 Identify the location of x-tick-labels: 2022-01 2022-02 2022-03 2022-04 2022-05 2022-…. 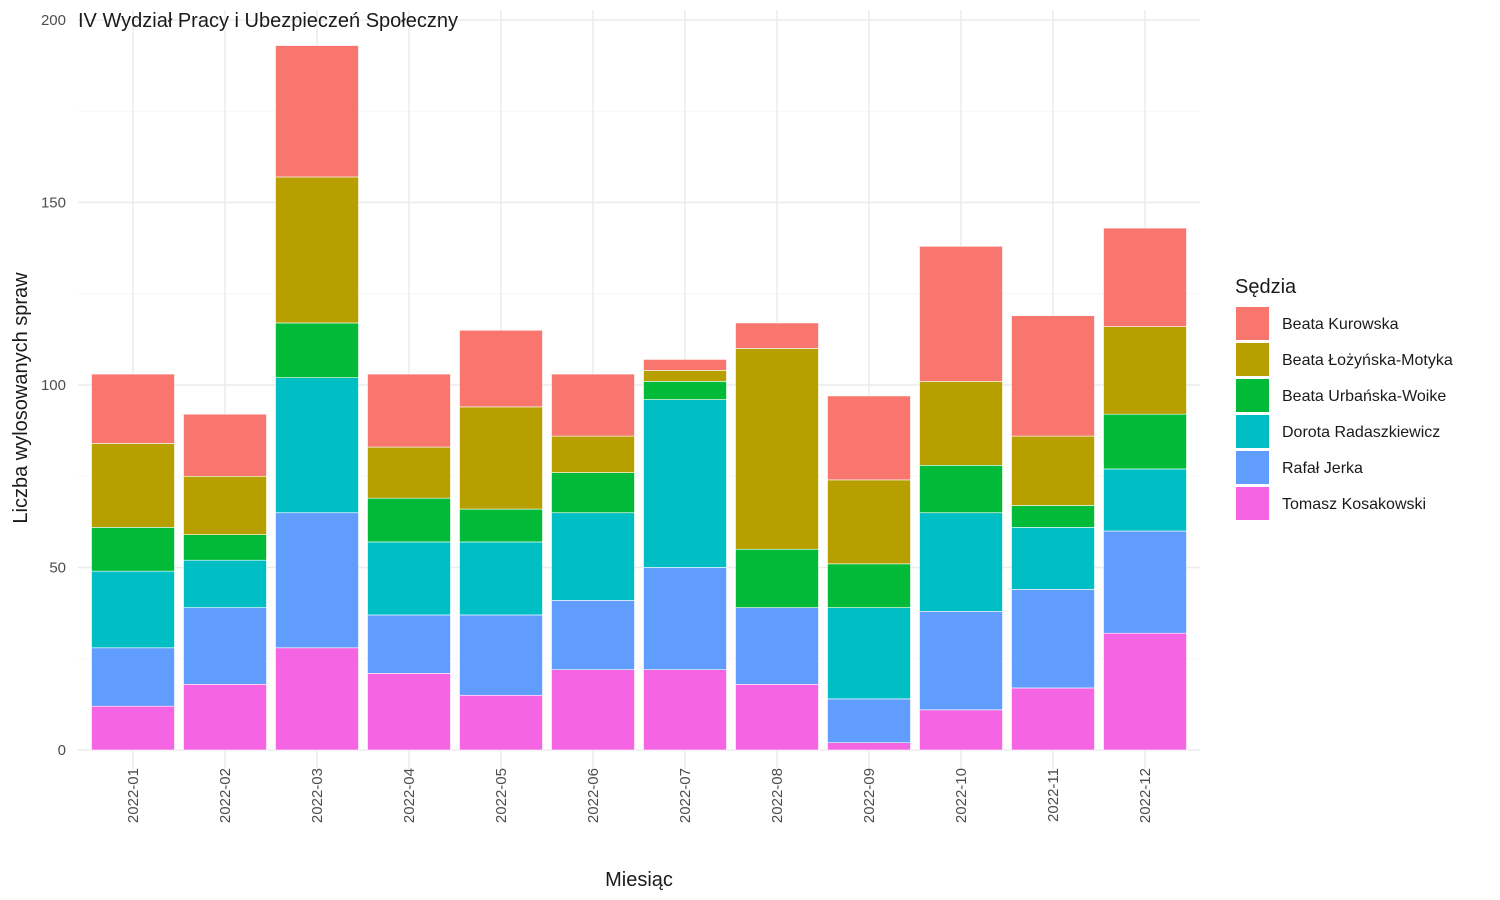
(639, 795).